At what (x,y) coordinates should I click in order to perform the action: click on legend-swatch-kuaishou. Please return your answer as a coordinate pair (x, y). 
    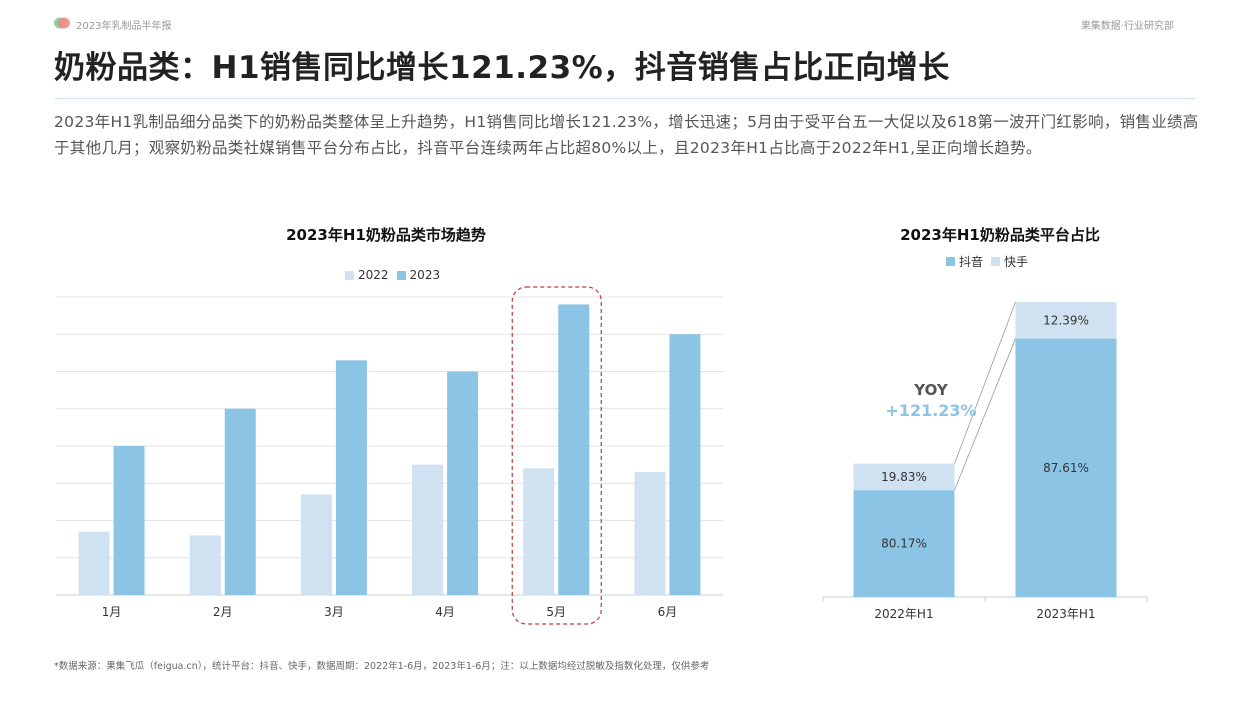
    Looking at the image, I should click on (996, 261).